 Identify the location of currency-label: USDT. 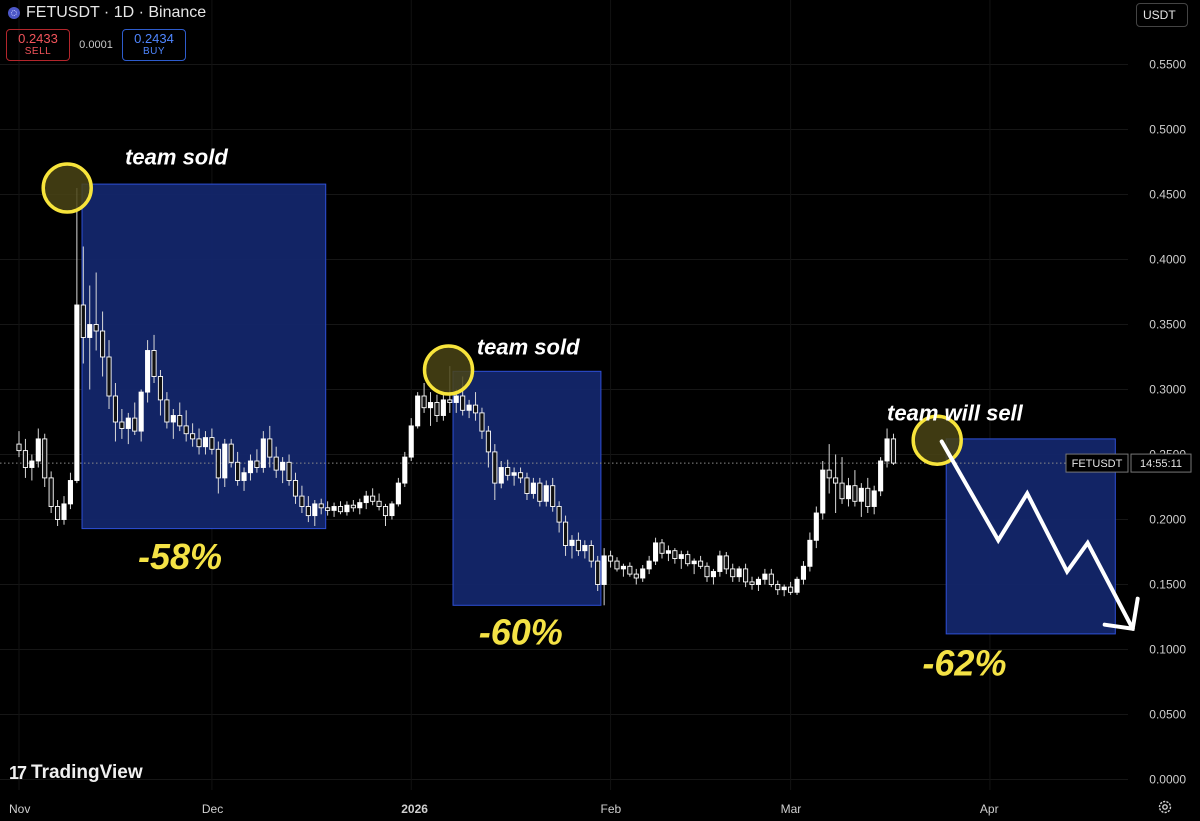
(1159, 15).